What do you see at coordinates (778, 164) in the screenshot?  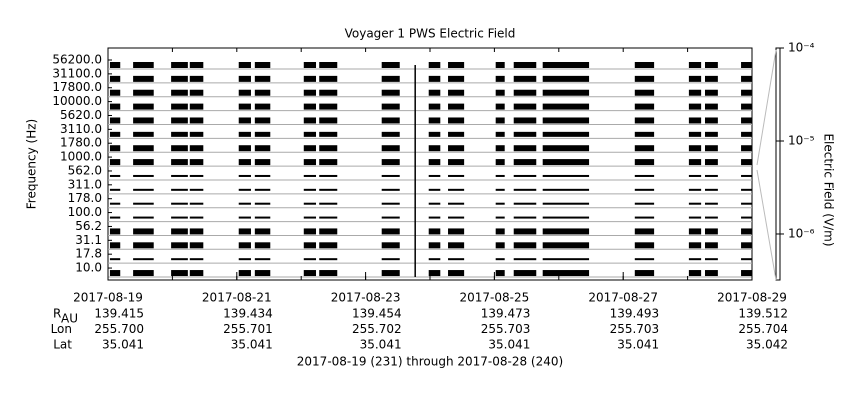 I see `colorbar` at bounding box center [778, 164].